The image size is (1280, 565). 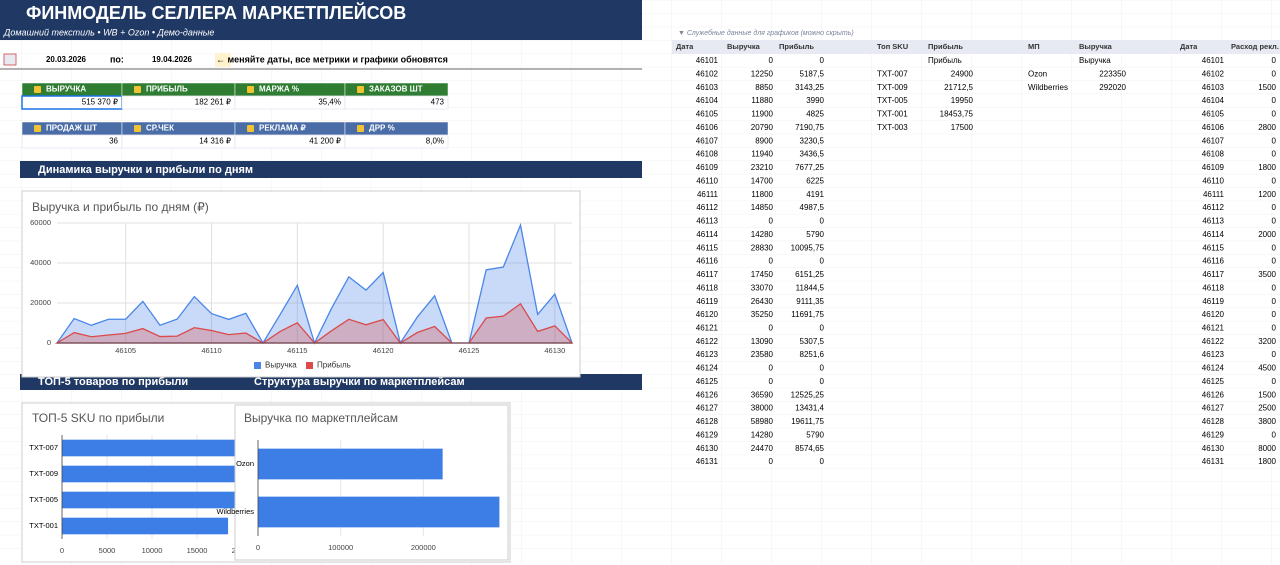 What do you see at coordinates (1214, 194) in the screenshot?
I see `table-cell: 46111` at bounding box center [1214, 194].